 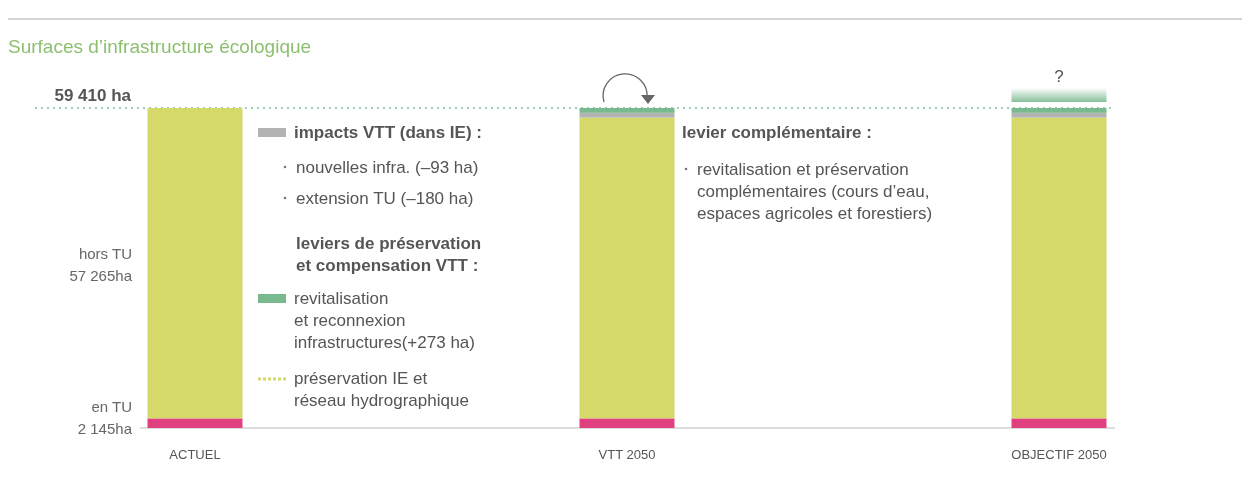 What do you see at coordinates (385, 198) in the screenshot?
I see `annotation: extension TU (–180 ha)` at bounding box center [385, 198].